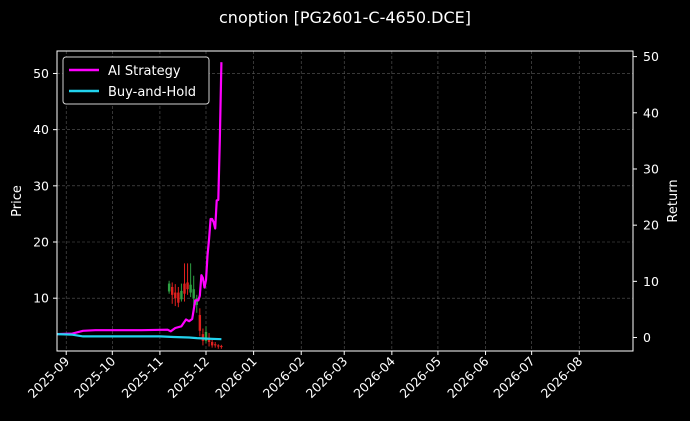 This screenshot has height=421, width=690. Describe the element at coordinates (139, 337) in the screenshot. I see `series-line-buy-and-hold` at that location.